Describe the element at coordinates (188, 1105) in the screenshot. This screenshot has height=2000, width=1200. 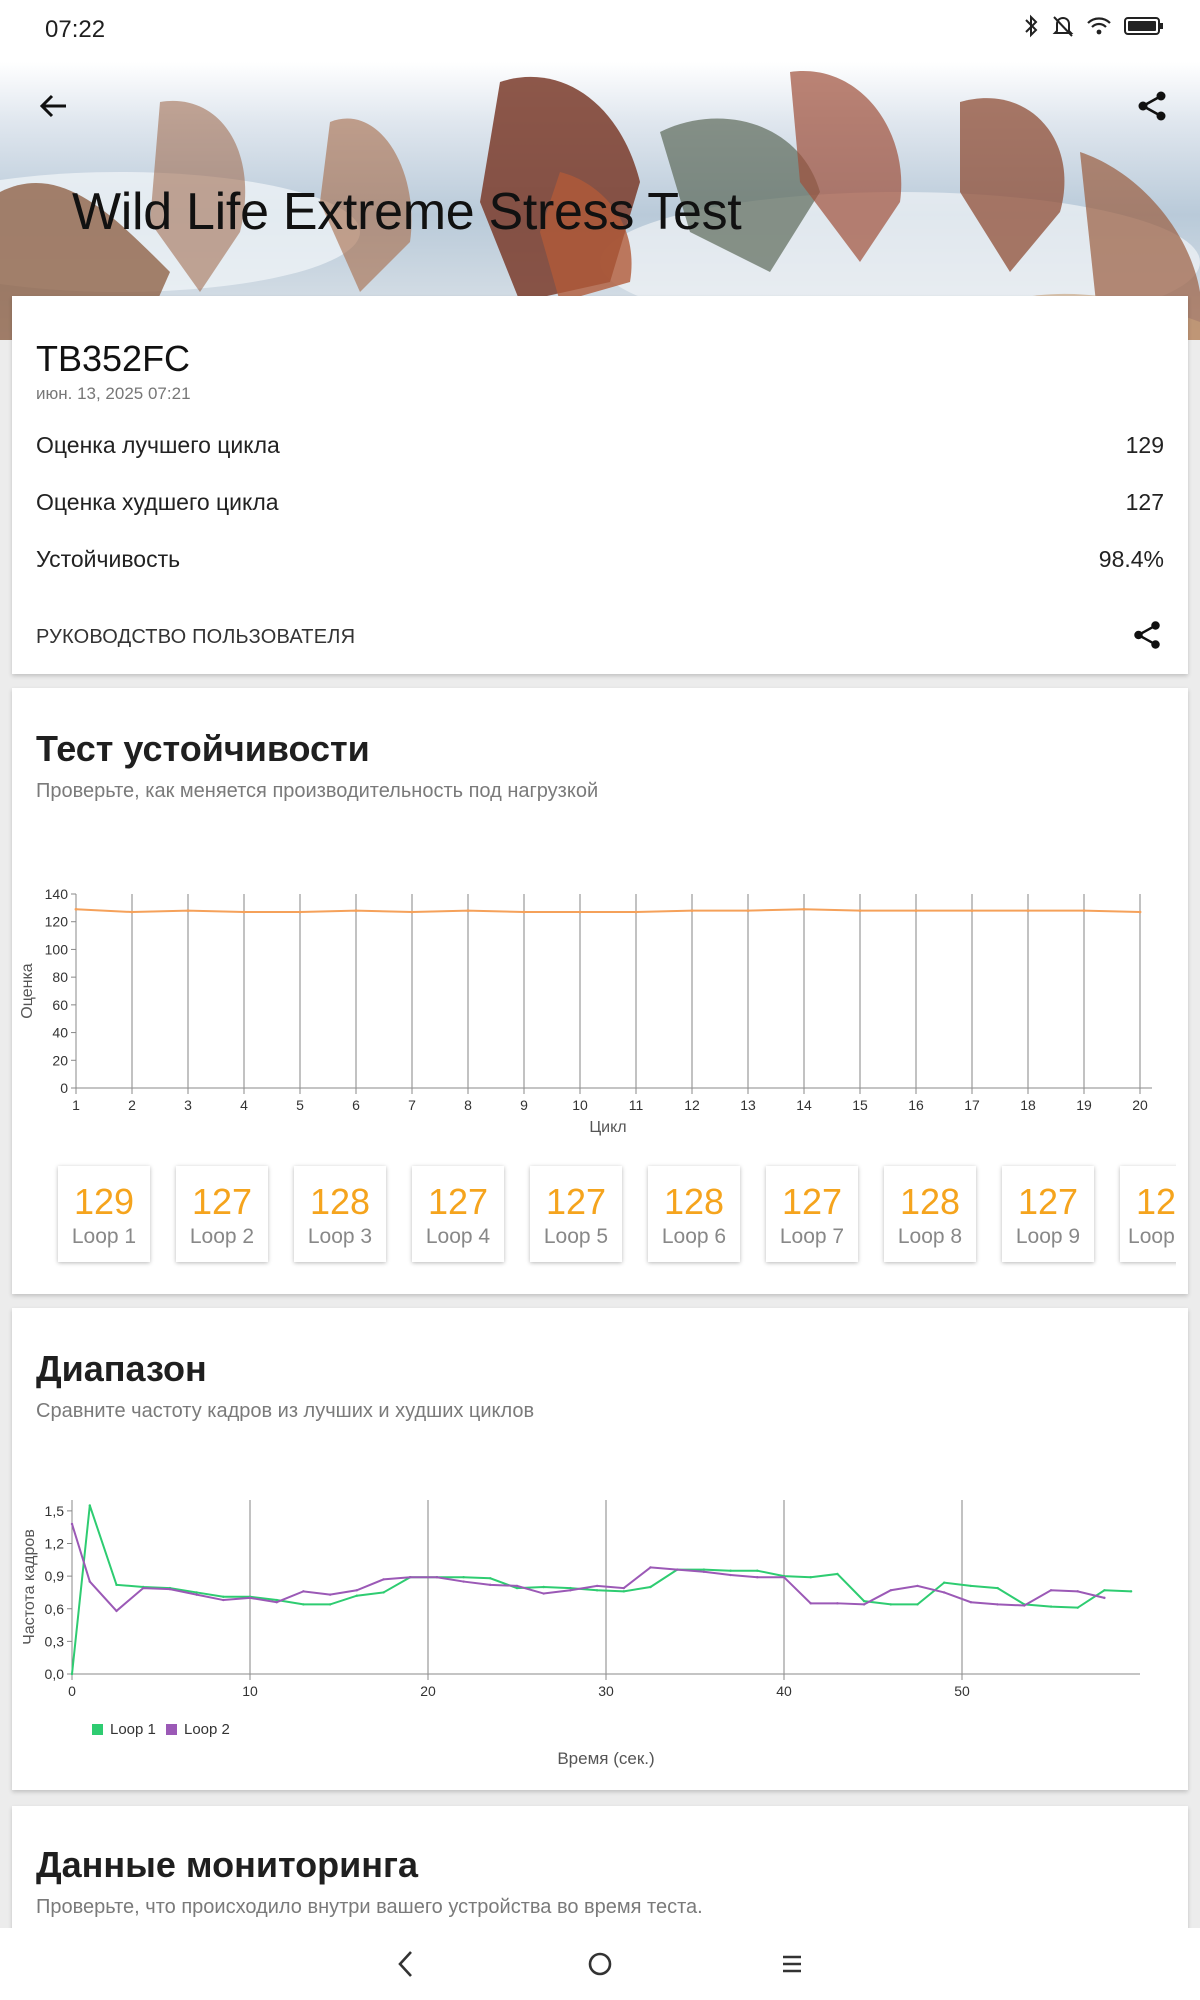
I see `x-tick-label: 3` at that location.